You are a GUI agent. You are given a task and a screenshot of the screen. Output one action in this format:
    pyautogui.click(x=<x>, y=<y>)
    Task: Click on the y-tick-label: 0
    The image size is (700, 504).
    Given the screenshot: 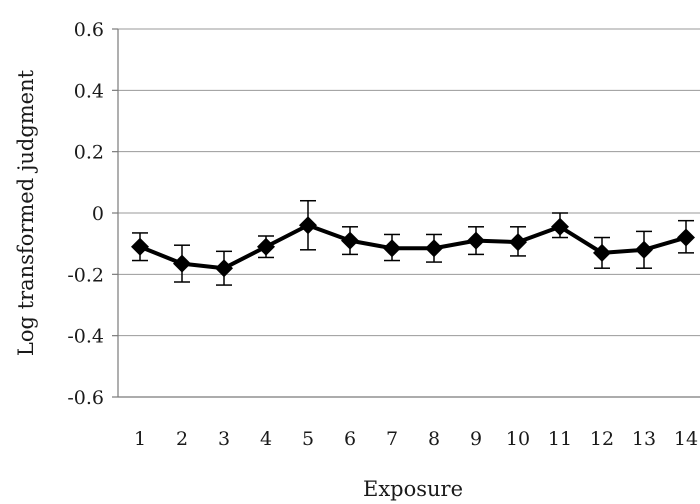 What is the action you would take?
    pyautogui.click(x=98, y=214)
    